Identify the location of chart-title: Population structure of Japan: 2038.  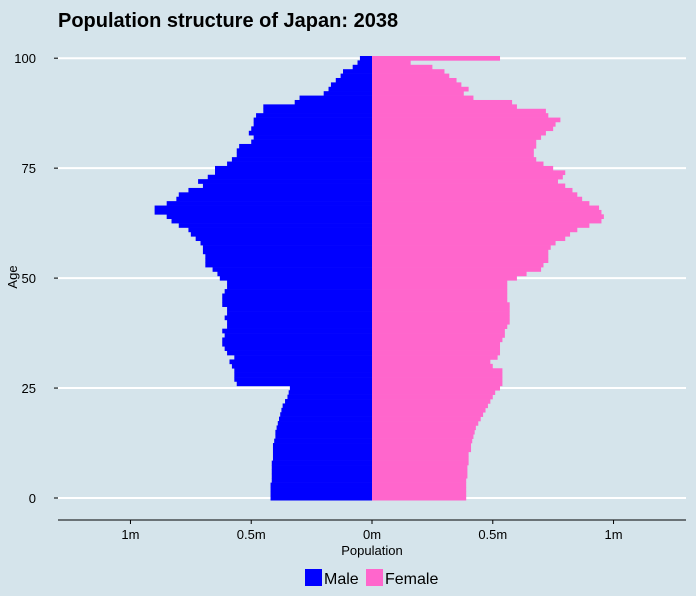
(228, 21).